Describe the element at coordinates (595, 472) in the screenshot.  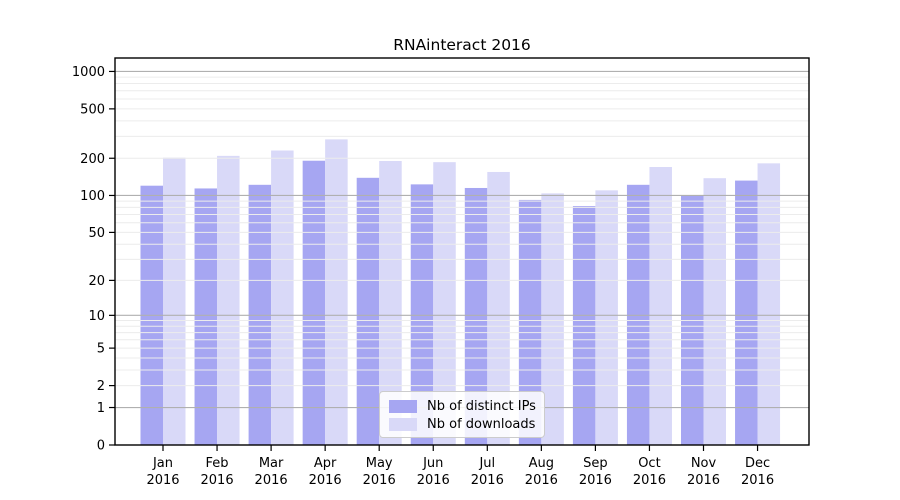
I see `x-tick-label: Sep 2016` at that location.